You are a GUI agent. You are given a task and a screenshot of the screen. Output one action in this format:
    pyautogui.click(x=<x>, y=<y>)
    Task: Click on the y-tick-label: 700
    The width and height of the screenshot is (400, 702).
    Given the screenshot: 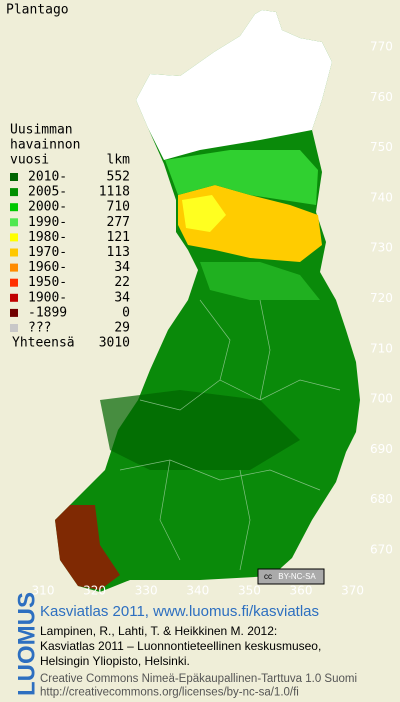 What is the action you would take?
    pyautogui.click(x=381, y=399)
    